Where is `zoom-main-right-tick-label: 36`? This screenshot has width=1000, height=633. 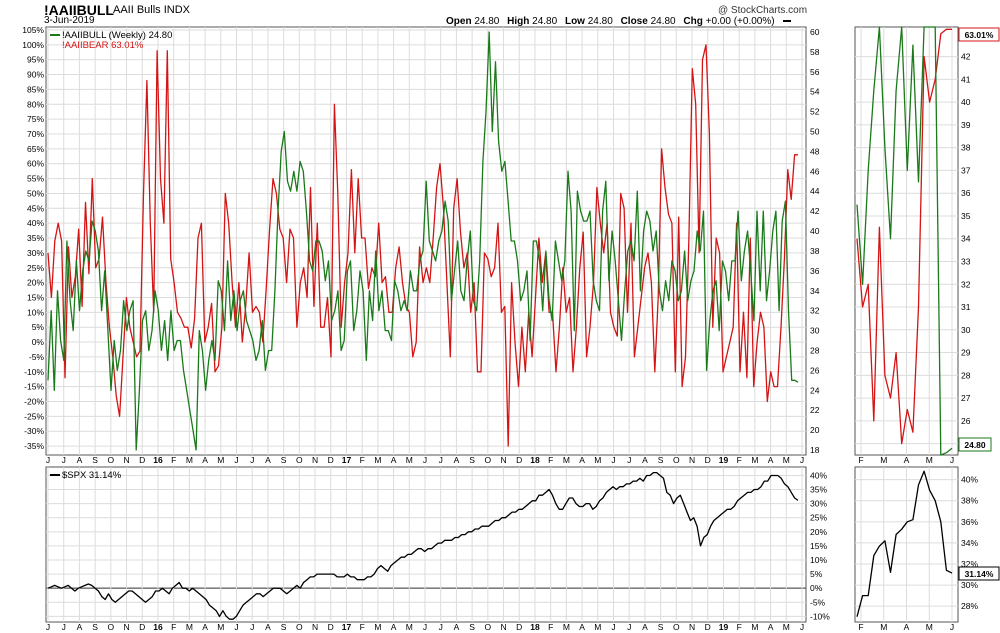
zoom-main-right-tick-label: 36 is located at coordinates (966, 193).